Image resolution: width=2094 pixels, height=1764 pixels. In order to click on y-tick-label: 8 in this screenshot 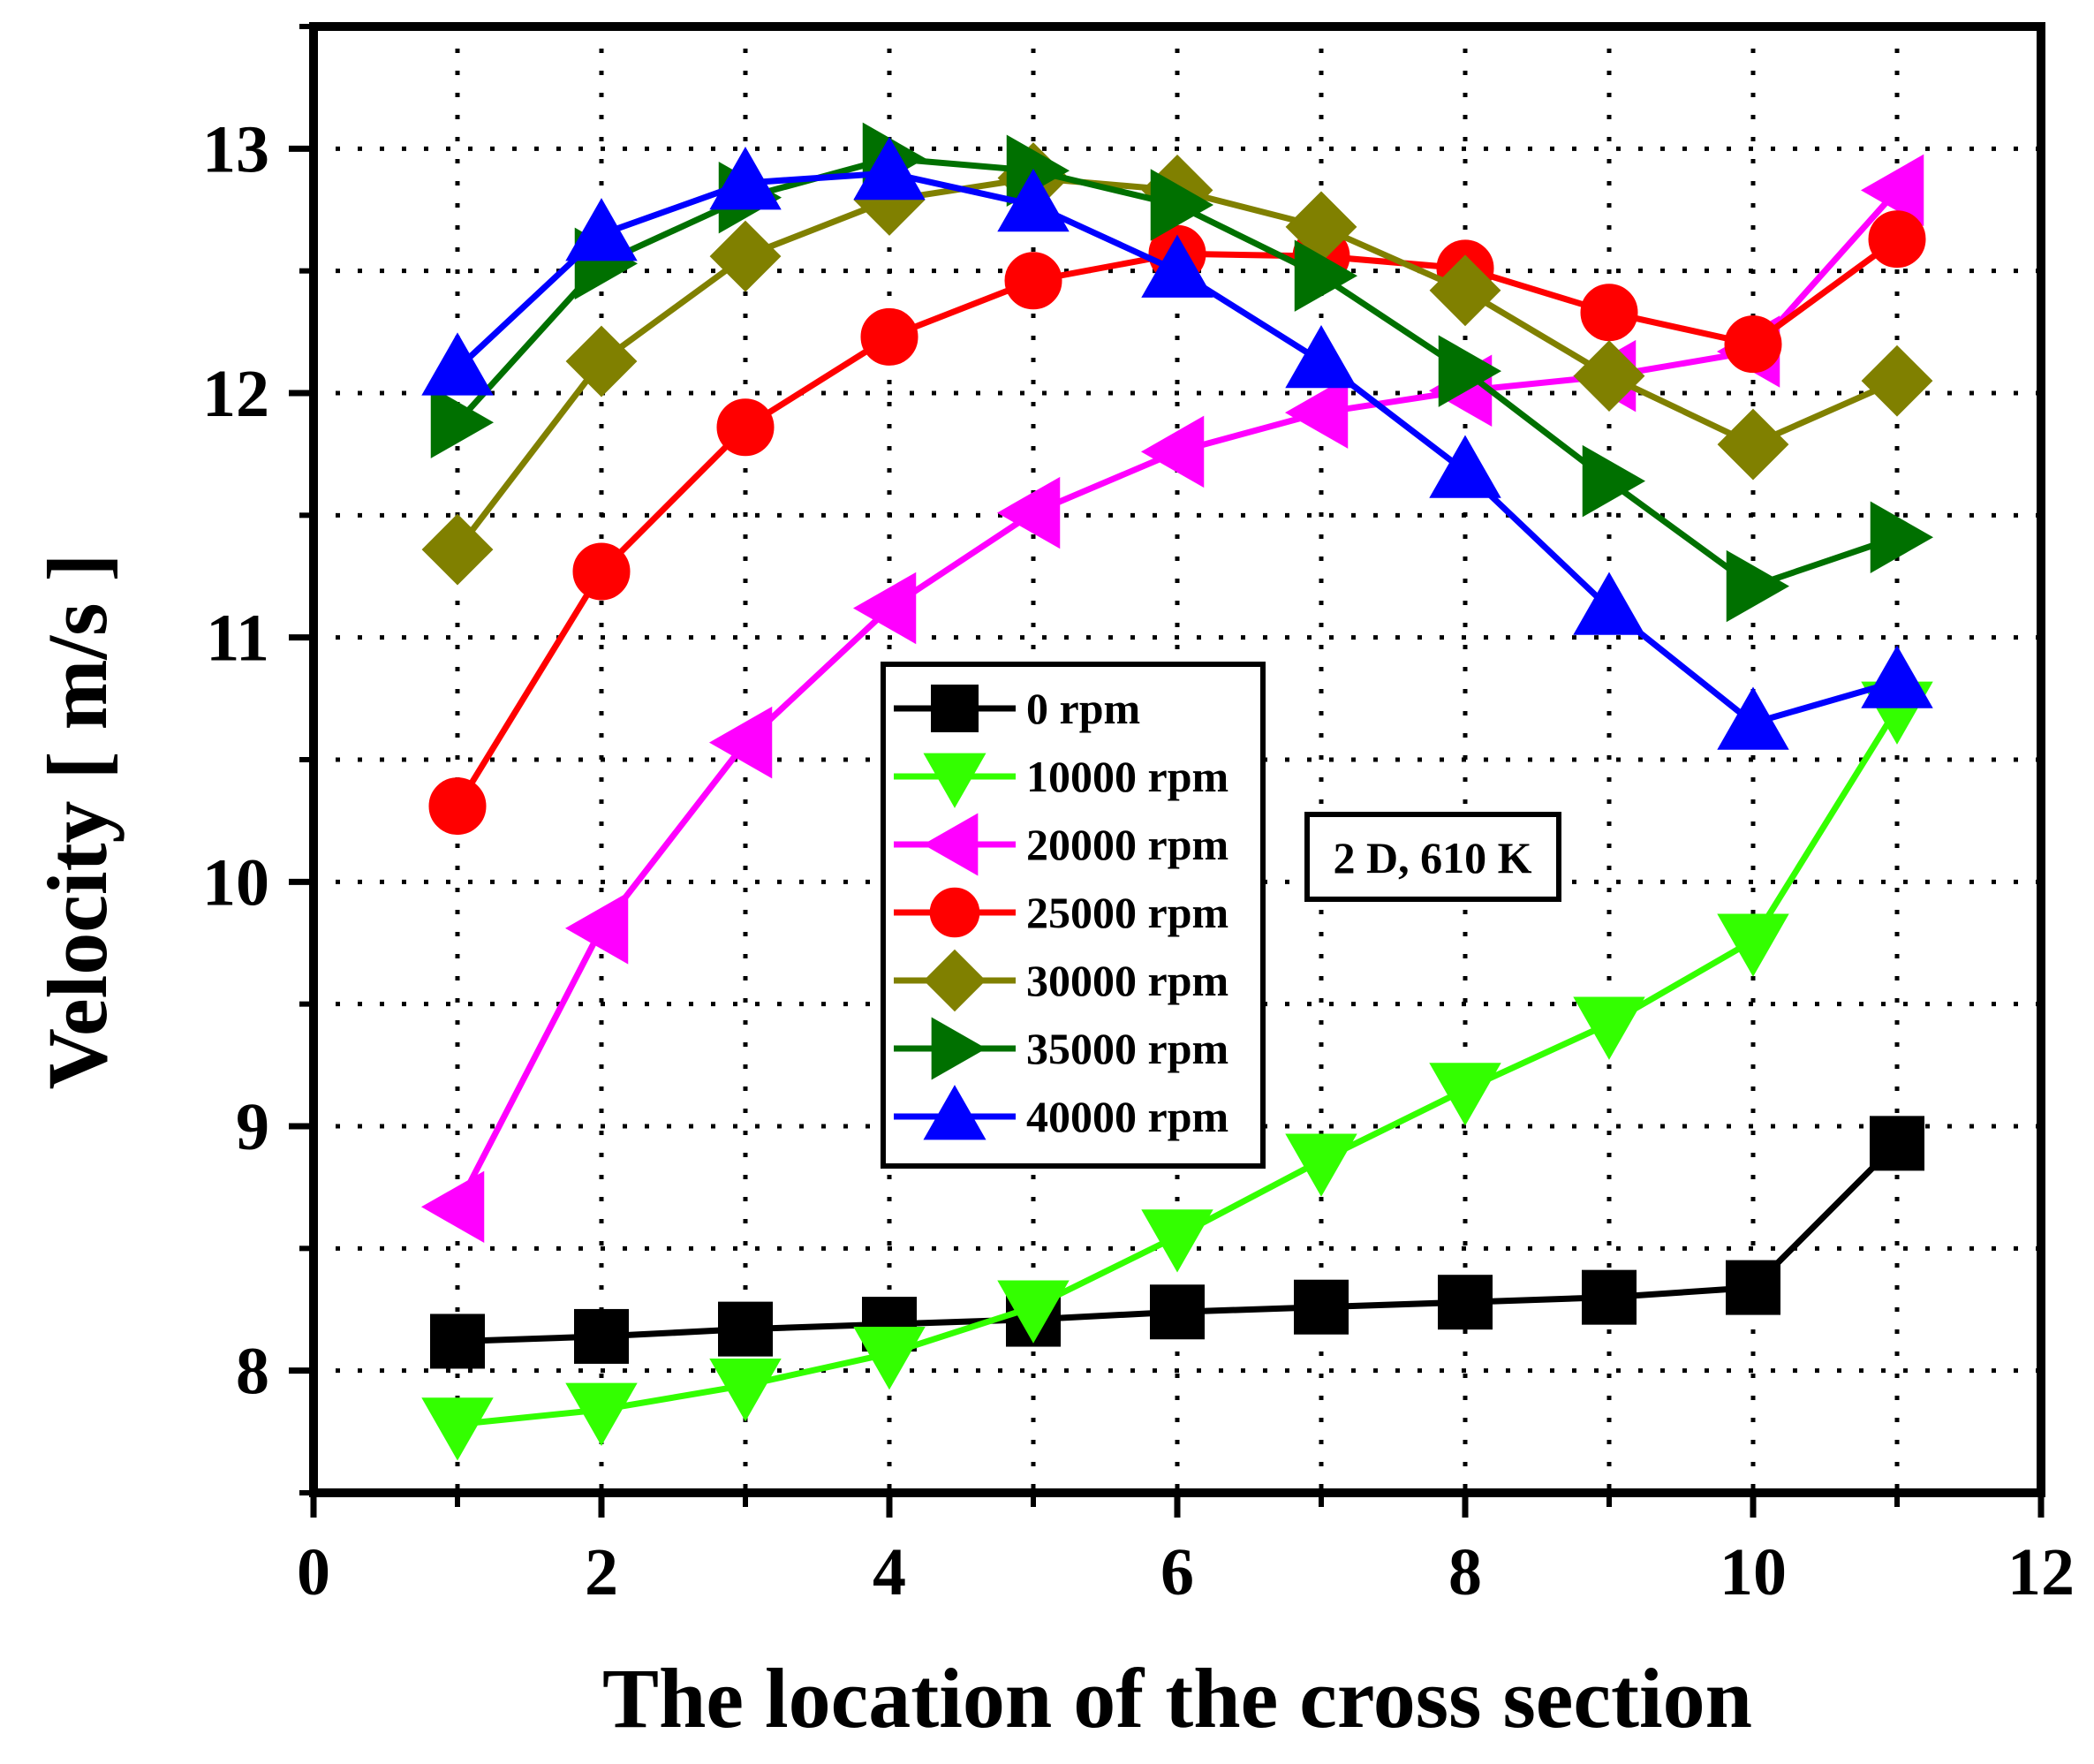, I will do `click(252, 1372)`.